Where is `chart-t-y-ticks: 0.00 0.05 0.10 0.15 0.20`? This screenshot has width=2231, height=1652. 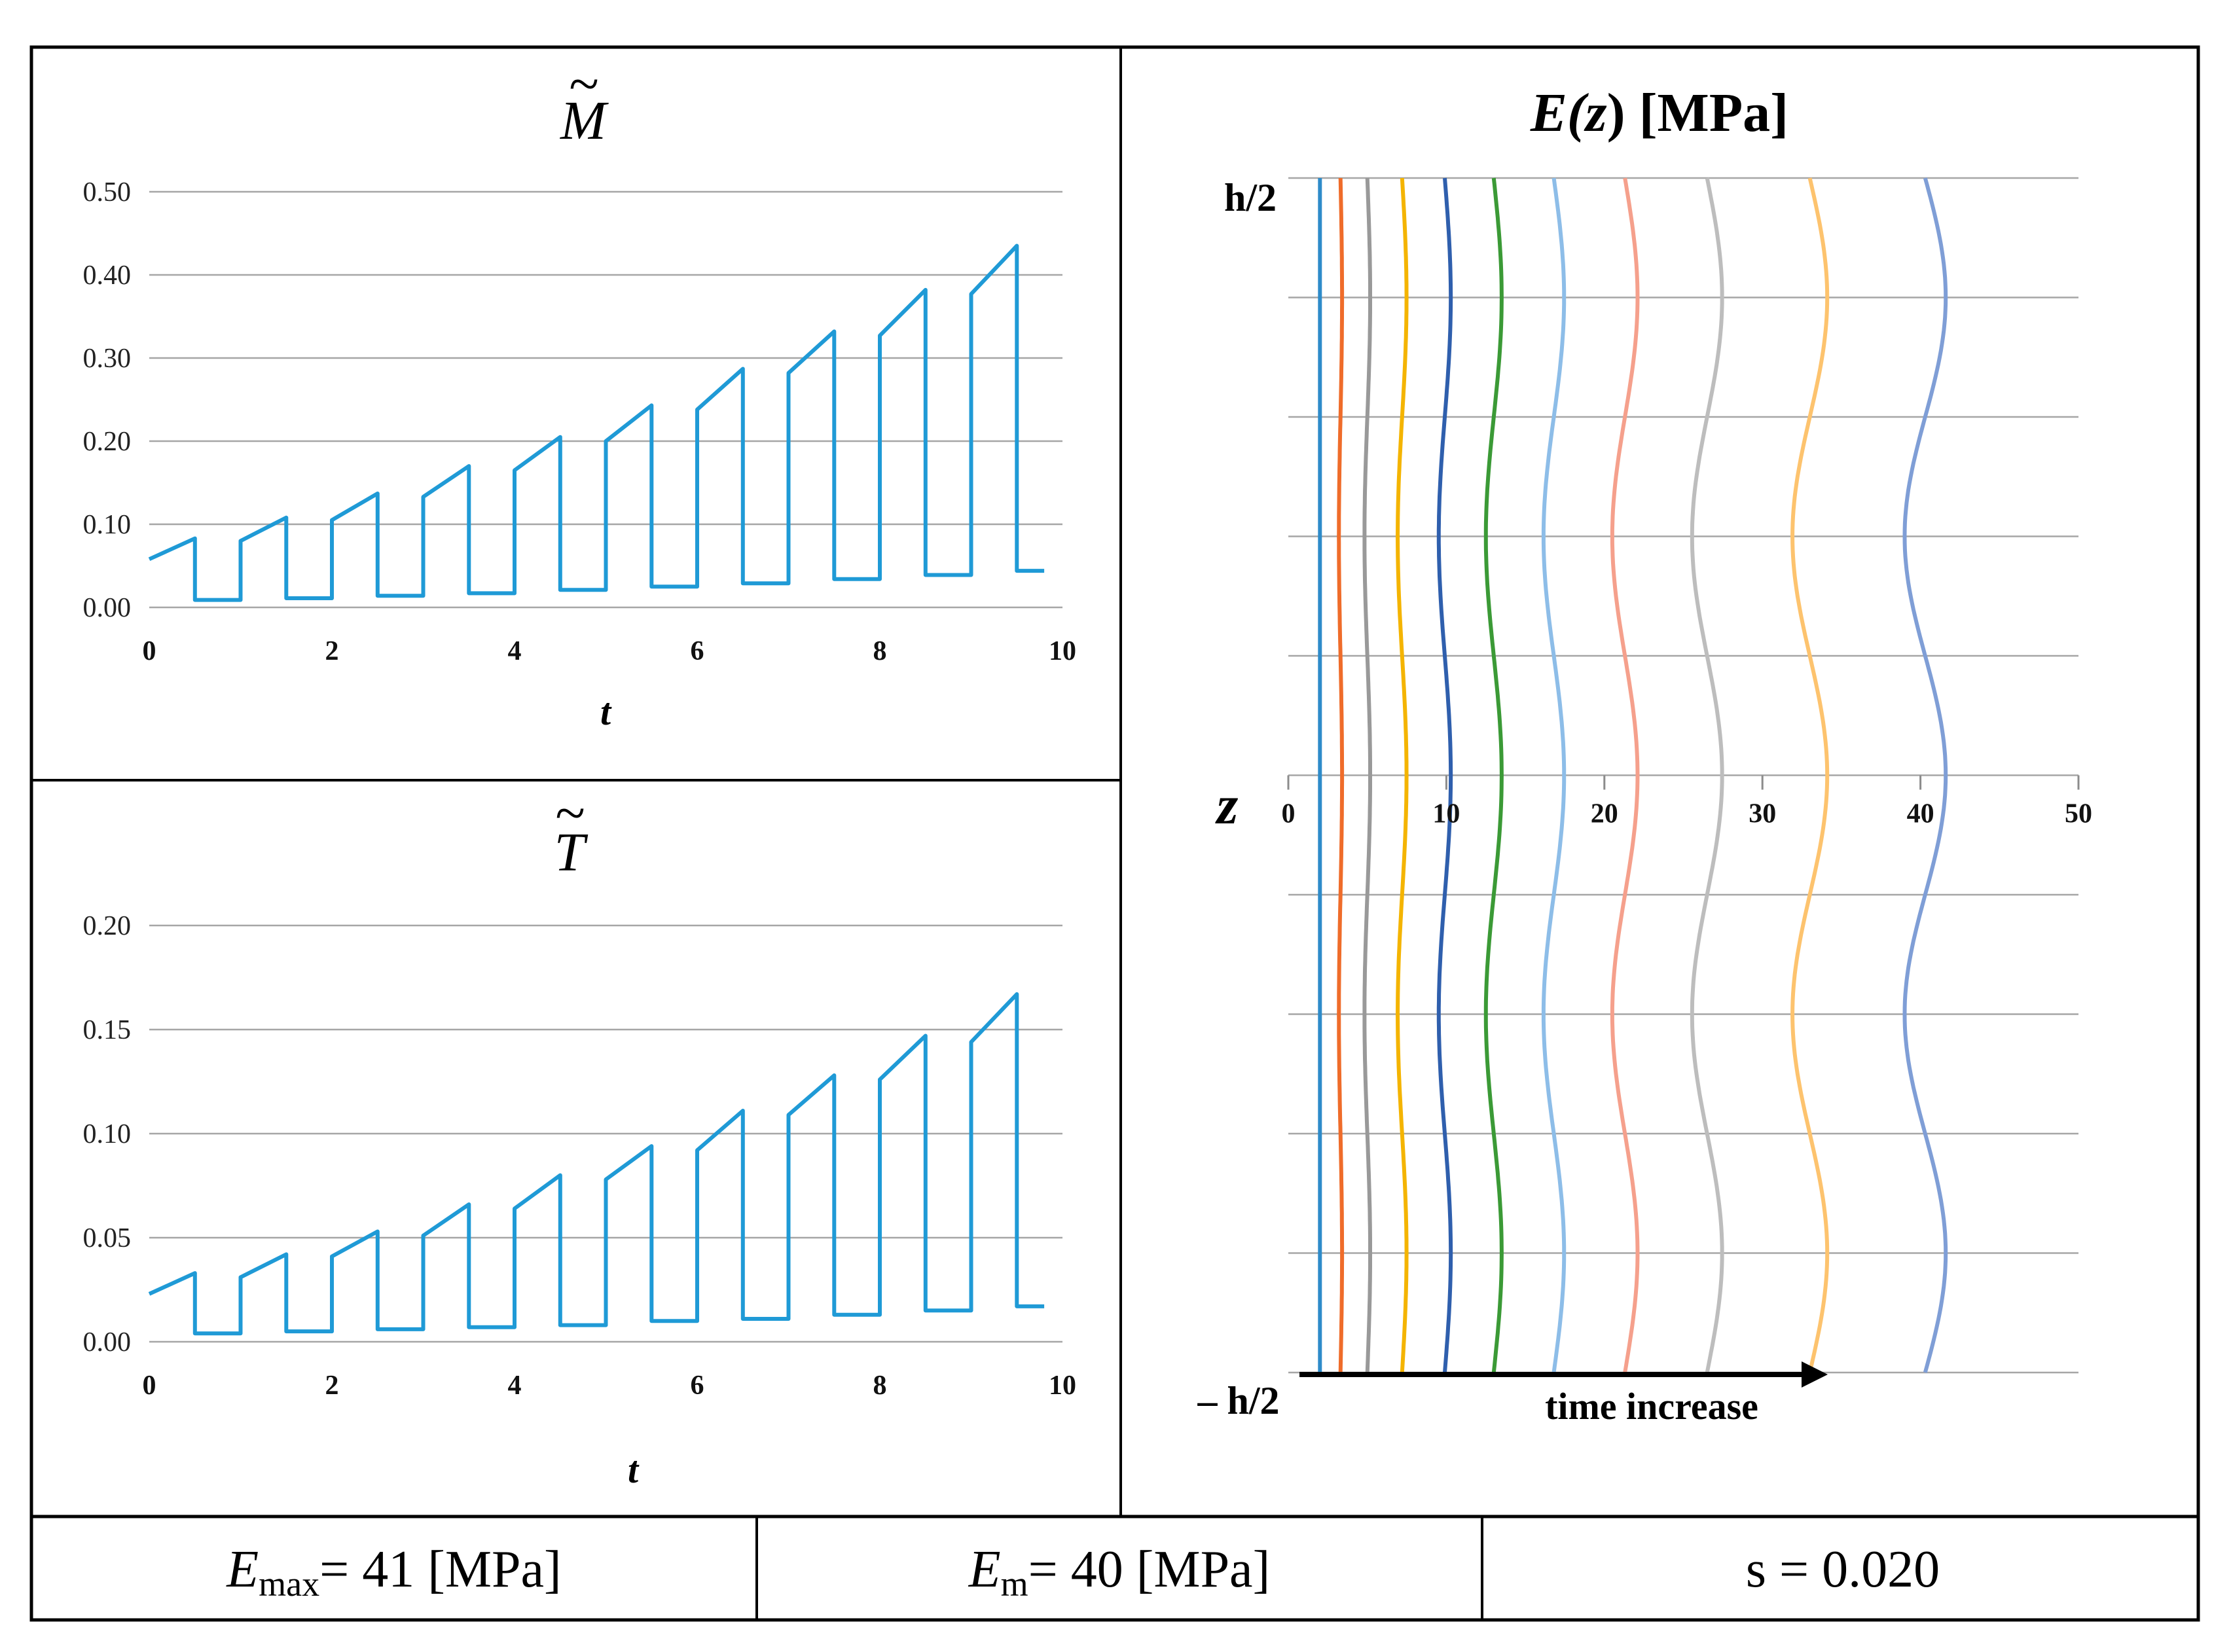
chart-t-y-ticks: 0.00 0.05 0.10 0.15 0.20 is located at coordinates (107, 1134).